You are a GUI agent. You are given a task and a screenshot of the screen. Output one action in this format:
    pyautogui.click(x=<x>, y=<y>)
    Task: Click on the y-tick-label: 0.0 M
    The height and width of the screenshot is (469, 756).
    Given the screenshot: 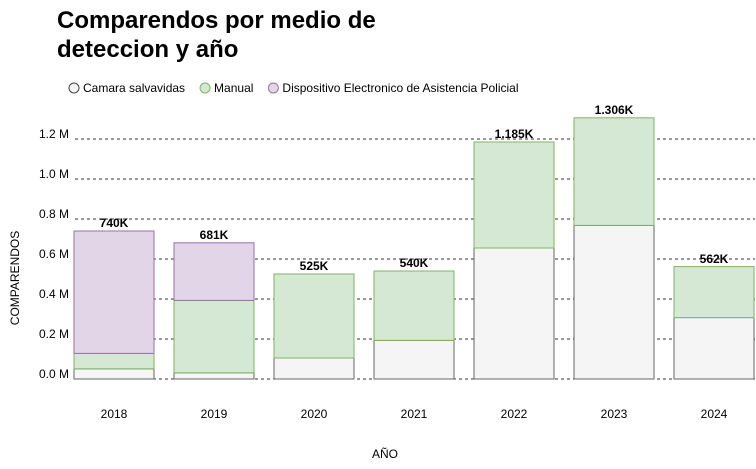 What is the action you would take?
    pyautogui.click(x=54, y=374)
    